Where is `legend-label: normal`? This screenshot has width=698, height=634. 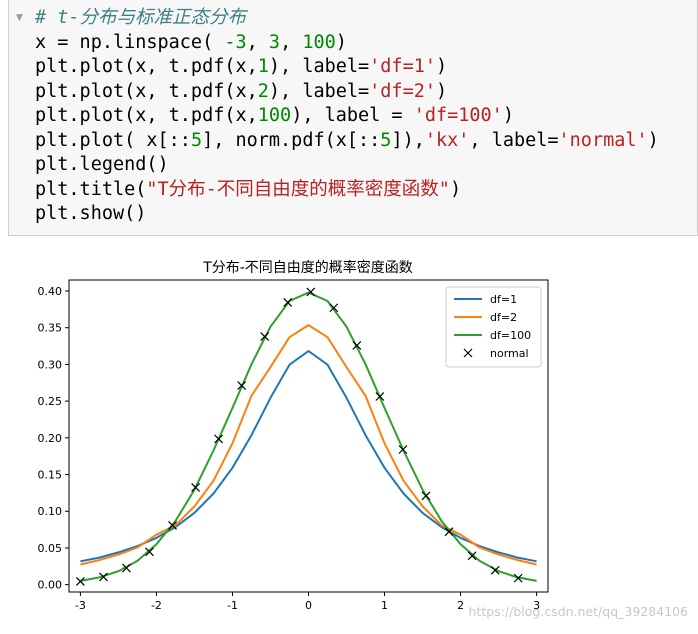 legend-label: normal is located at coordinates (509, 353).